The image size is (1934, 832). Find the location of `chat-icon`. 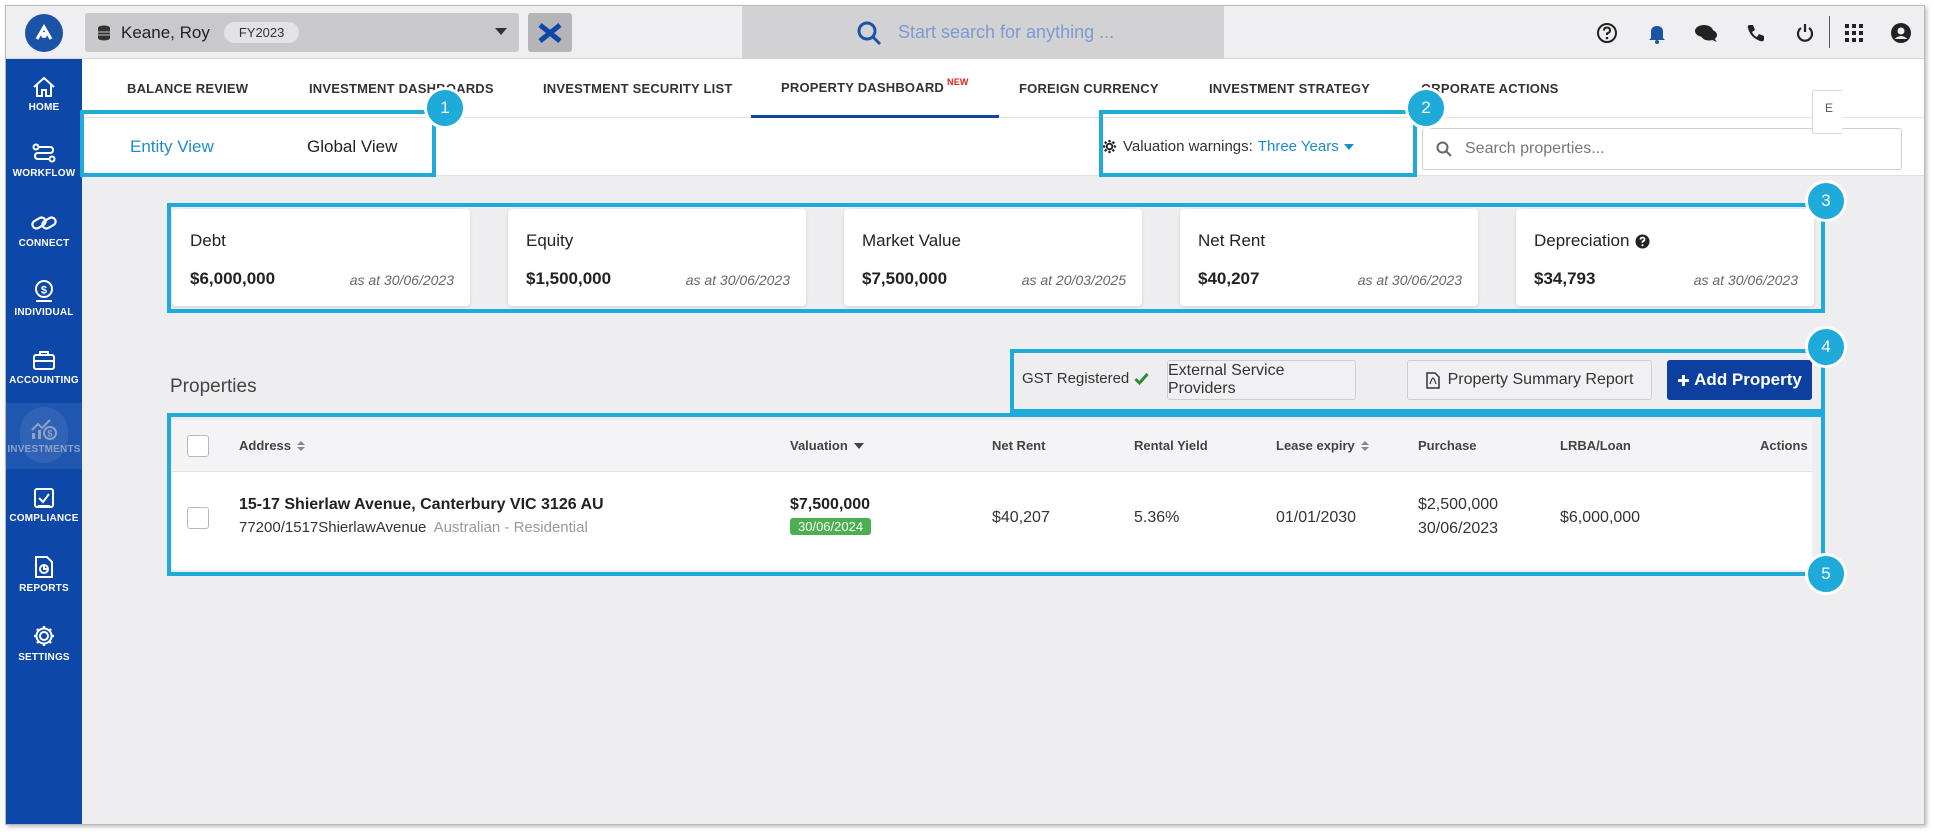

chat-icon is located at coordinates (1706, 33).